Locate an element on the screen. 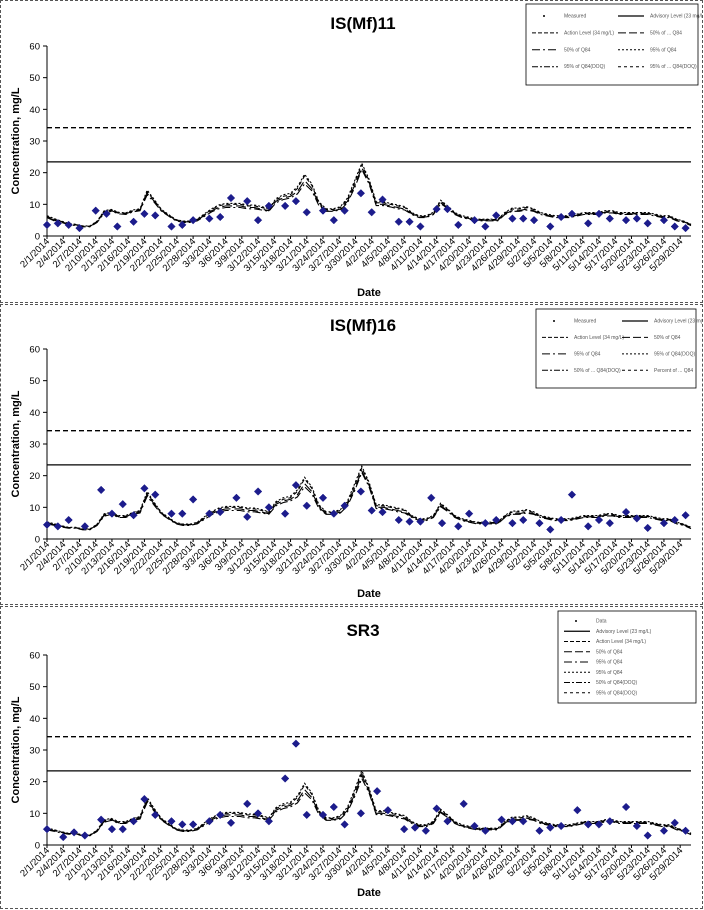 This screenshot has height=910, width=704. legend-label: Percent of ... Q84 is located at coordinates (673, 371).